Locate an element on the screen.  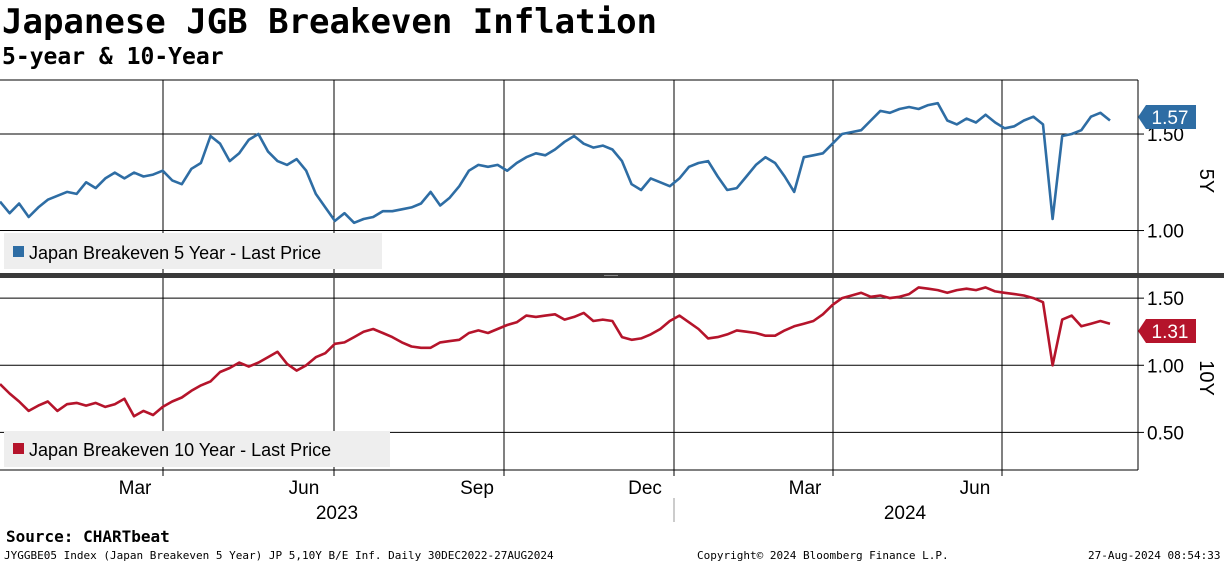
last-value-badge-10y: 1.31 is located at coordinates (1167, 331).